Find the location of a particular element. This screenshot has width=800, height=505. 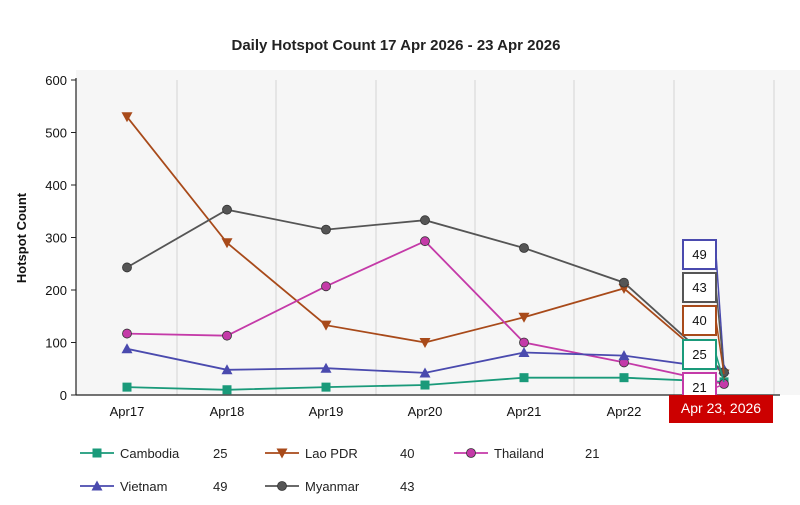

callout-box-cambodia is located at coordinates (699, 354).